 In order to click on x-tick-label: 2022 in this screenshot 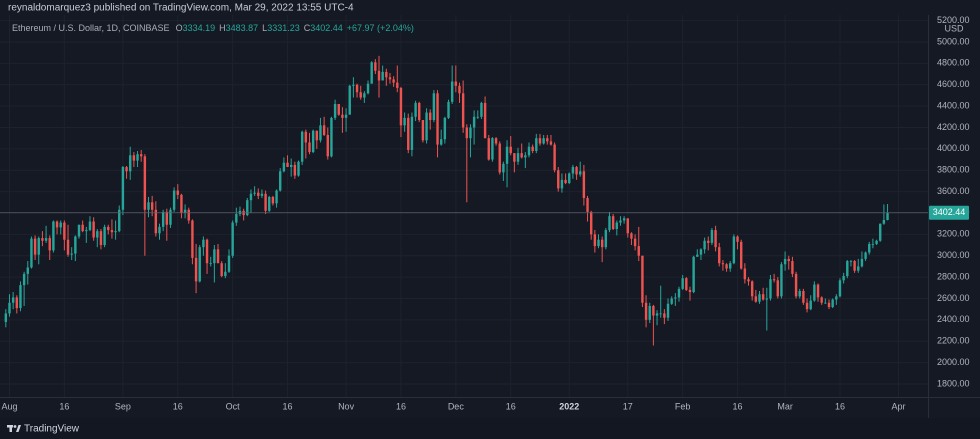, I will do `click(569, 406)`.